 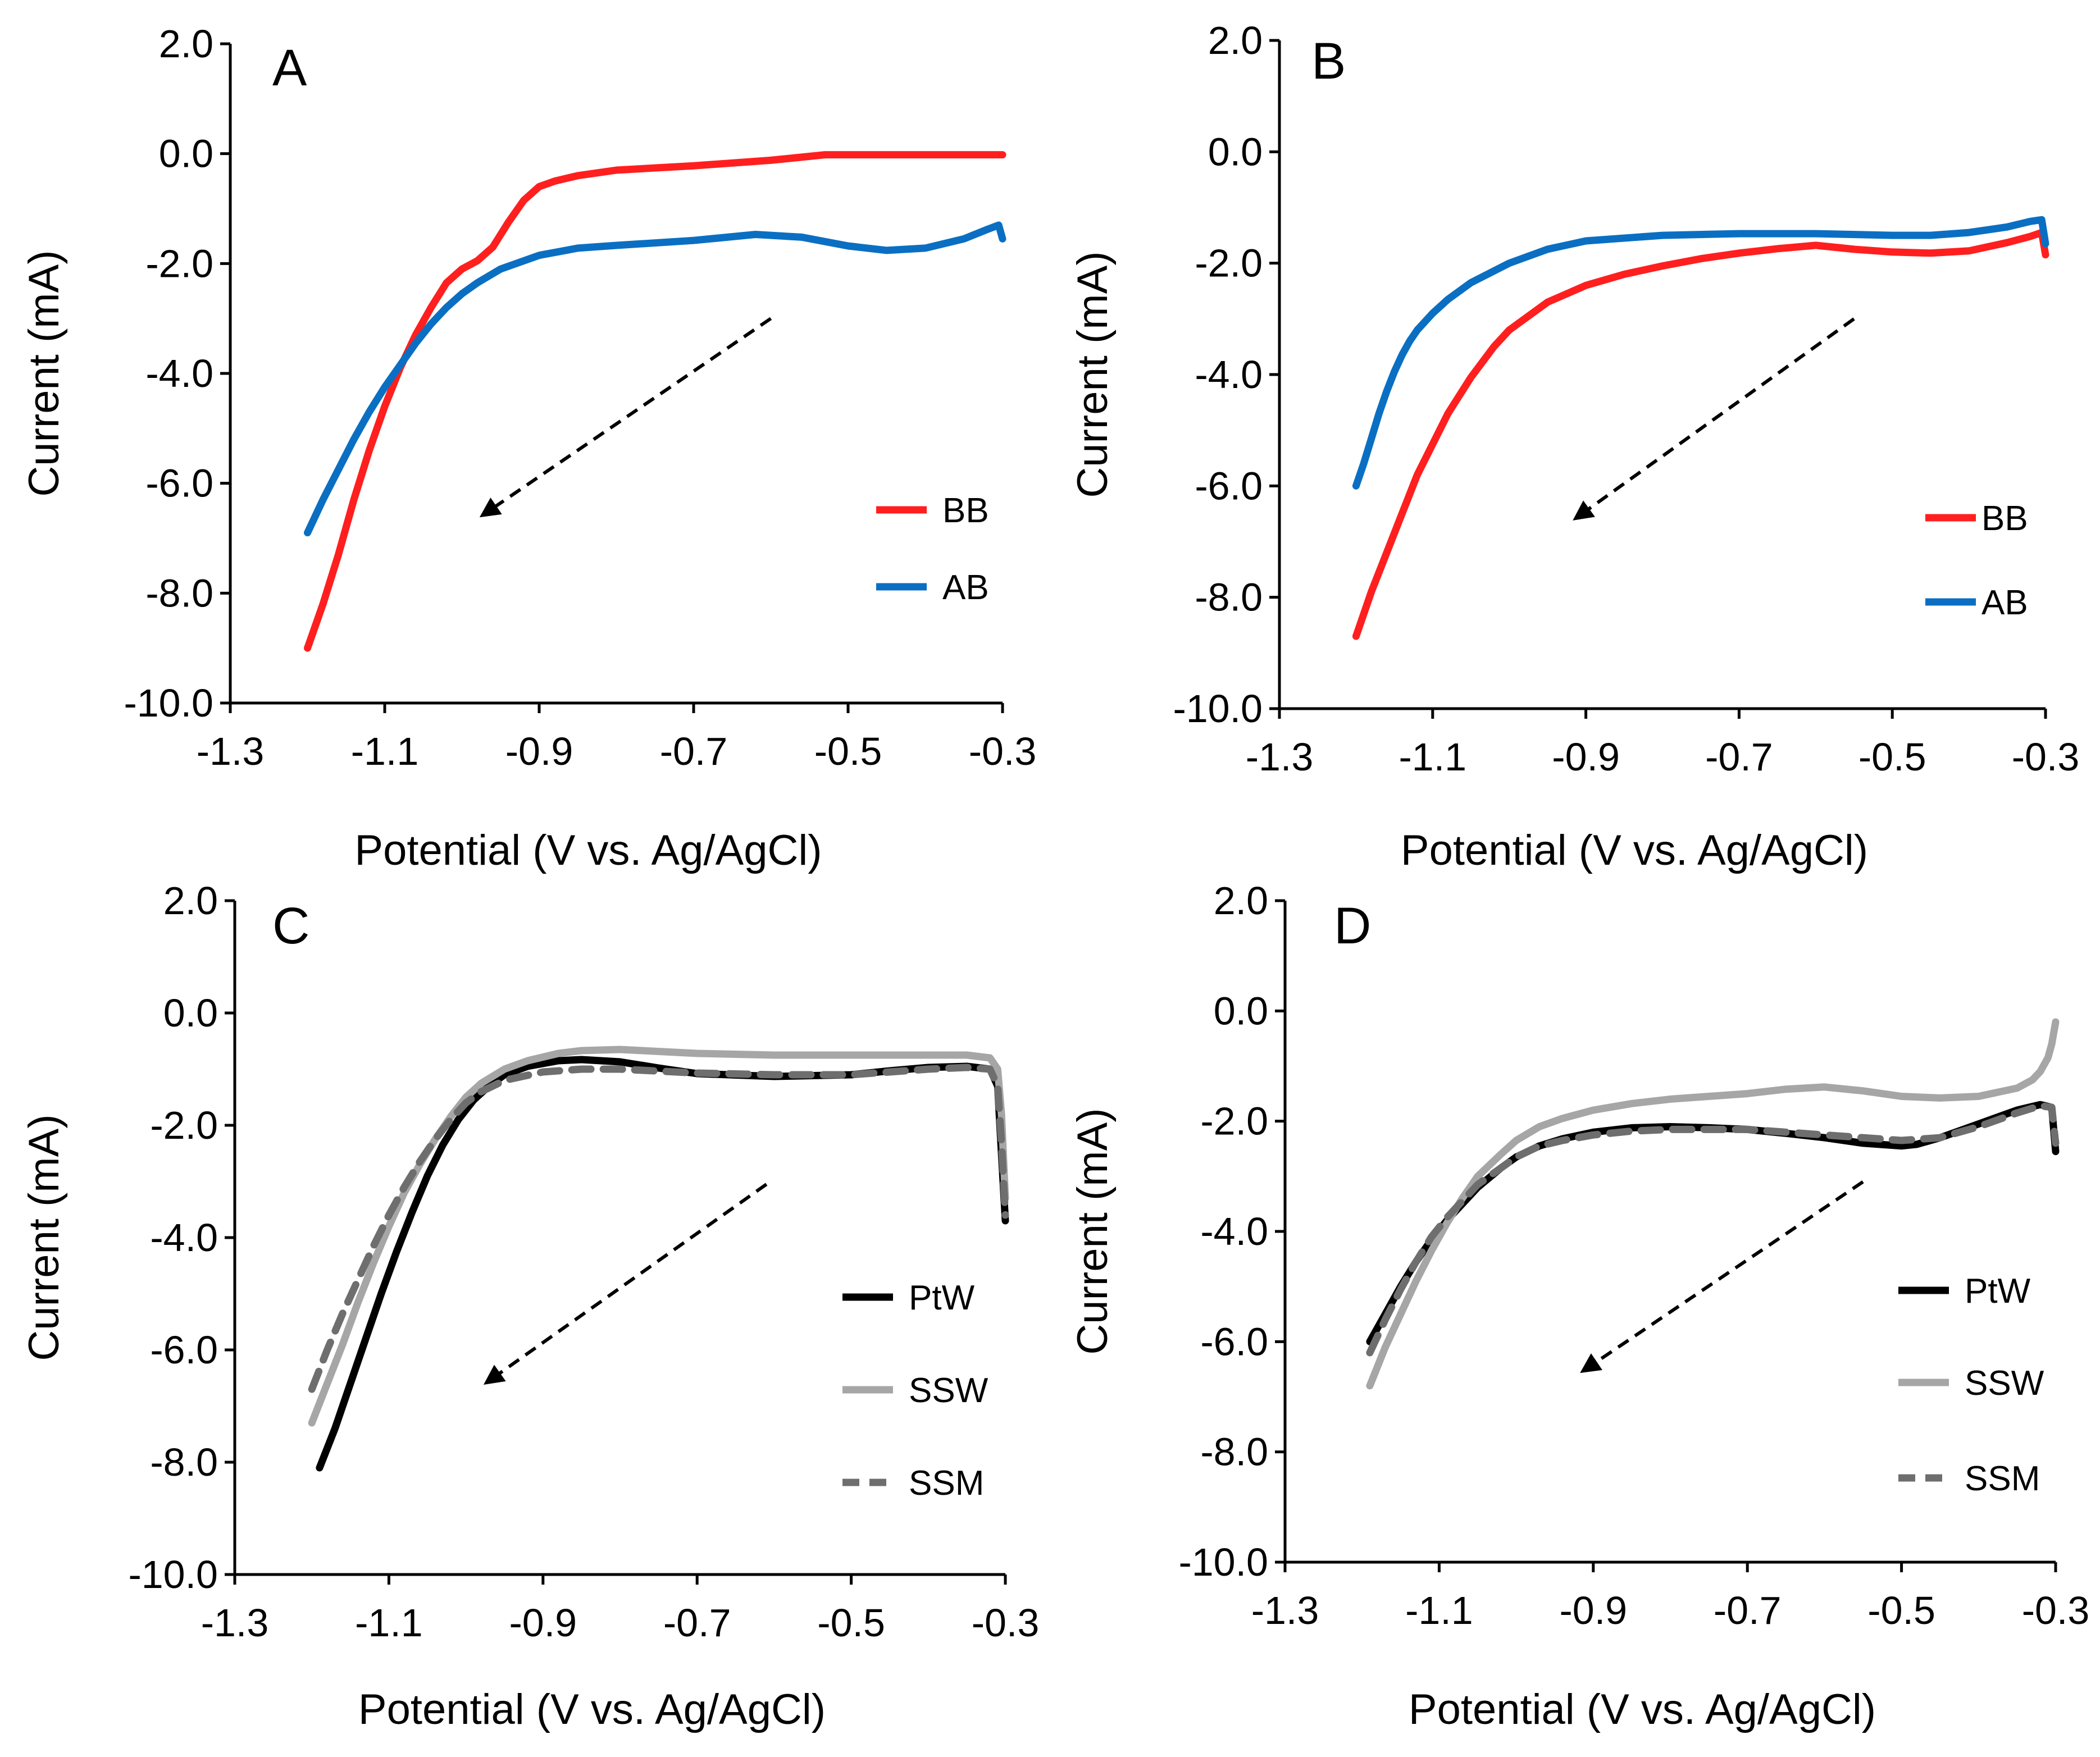 I want to click on panel-letter: D, so click(x=1352, y=926).